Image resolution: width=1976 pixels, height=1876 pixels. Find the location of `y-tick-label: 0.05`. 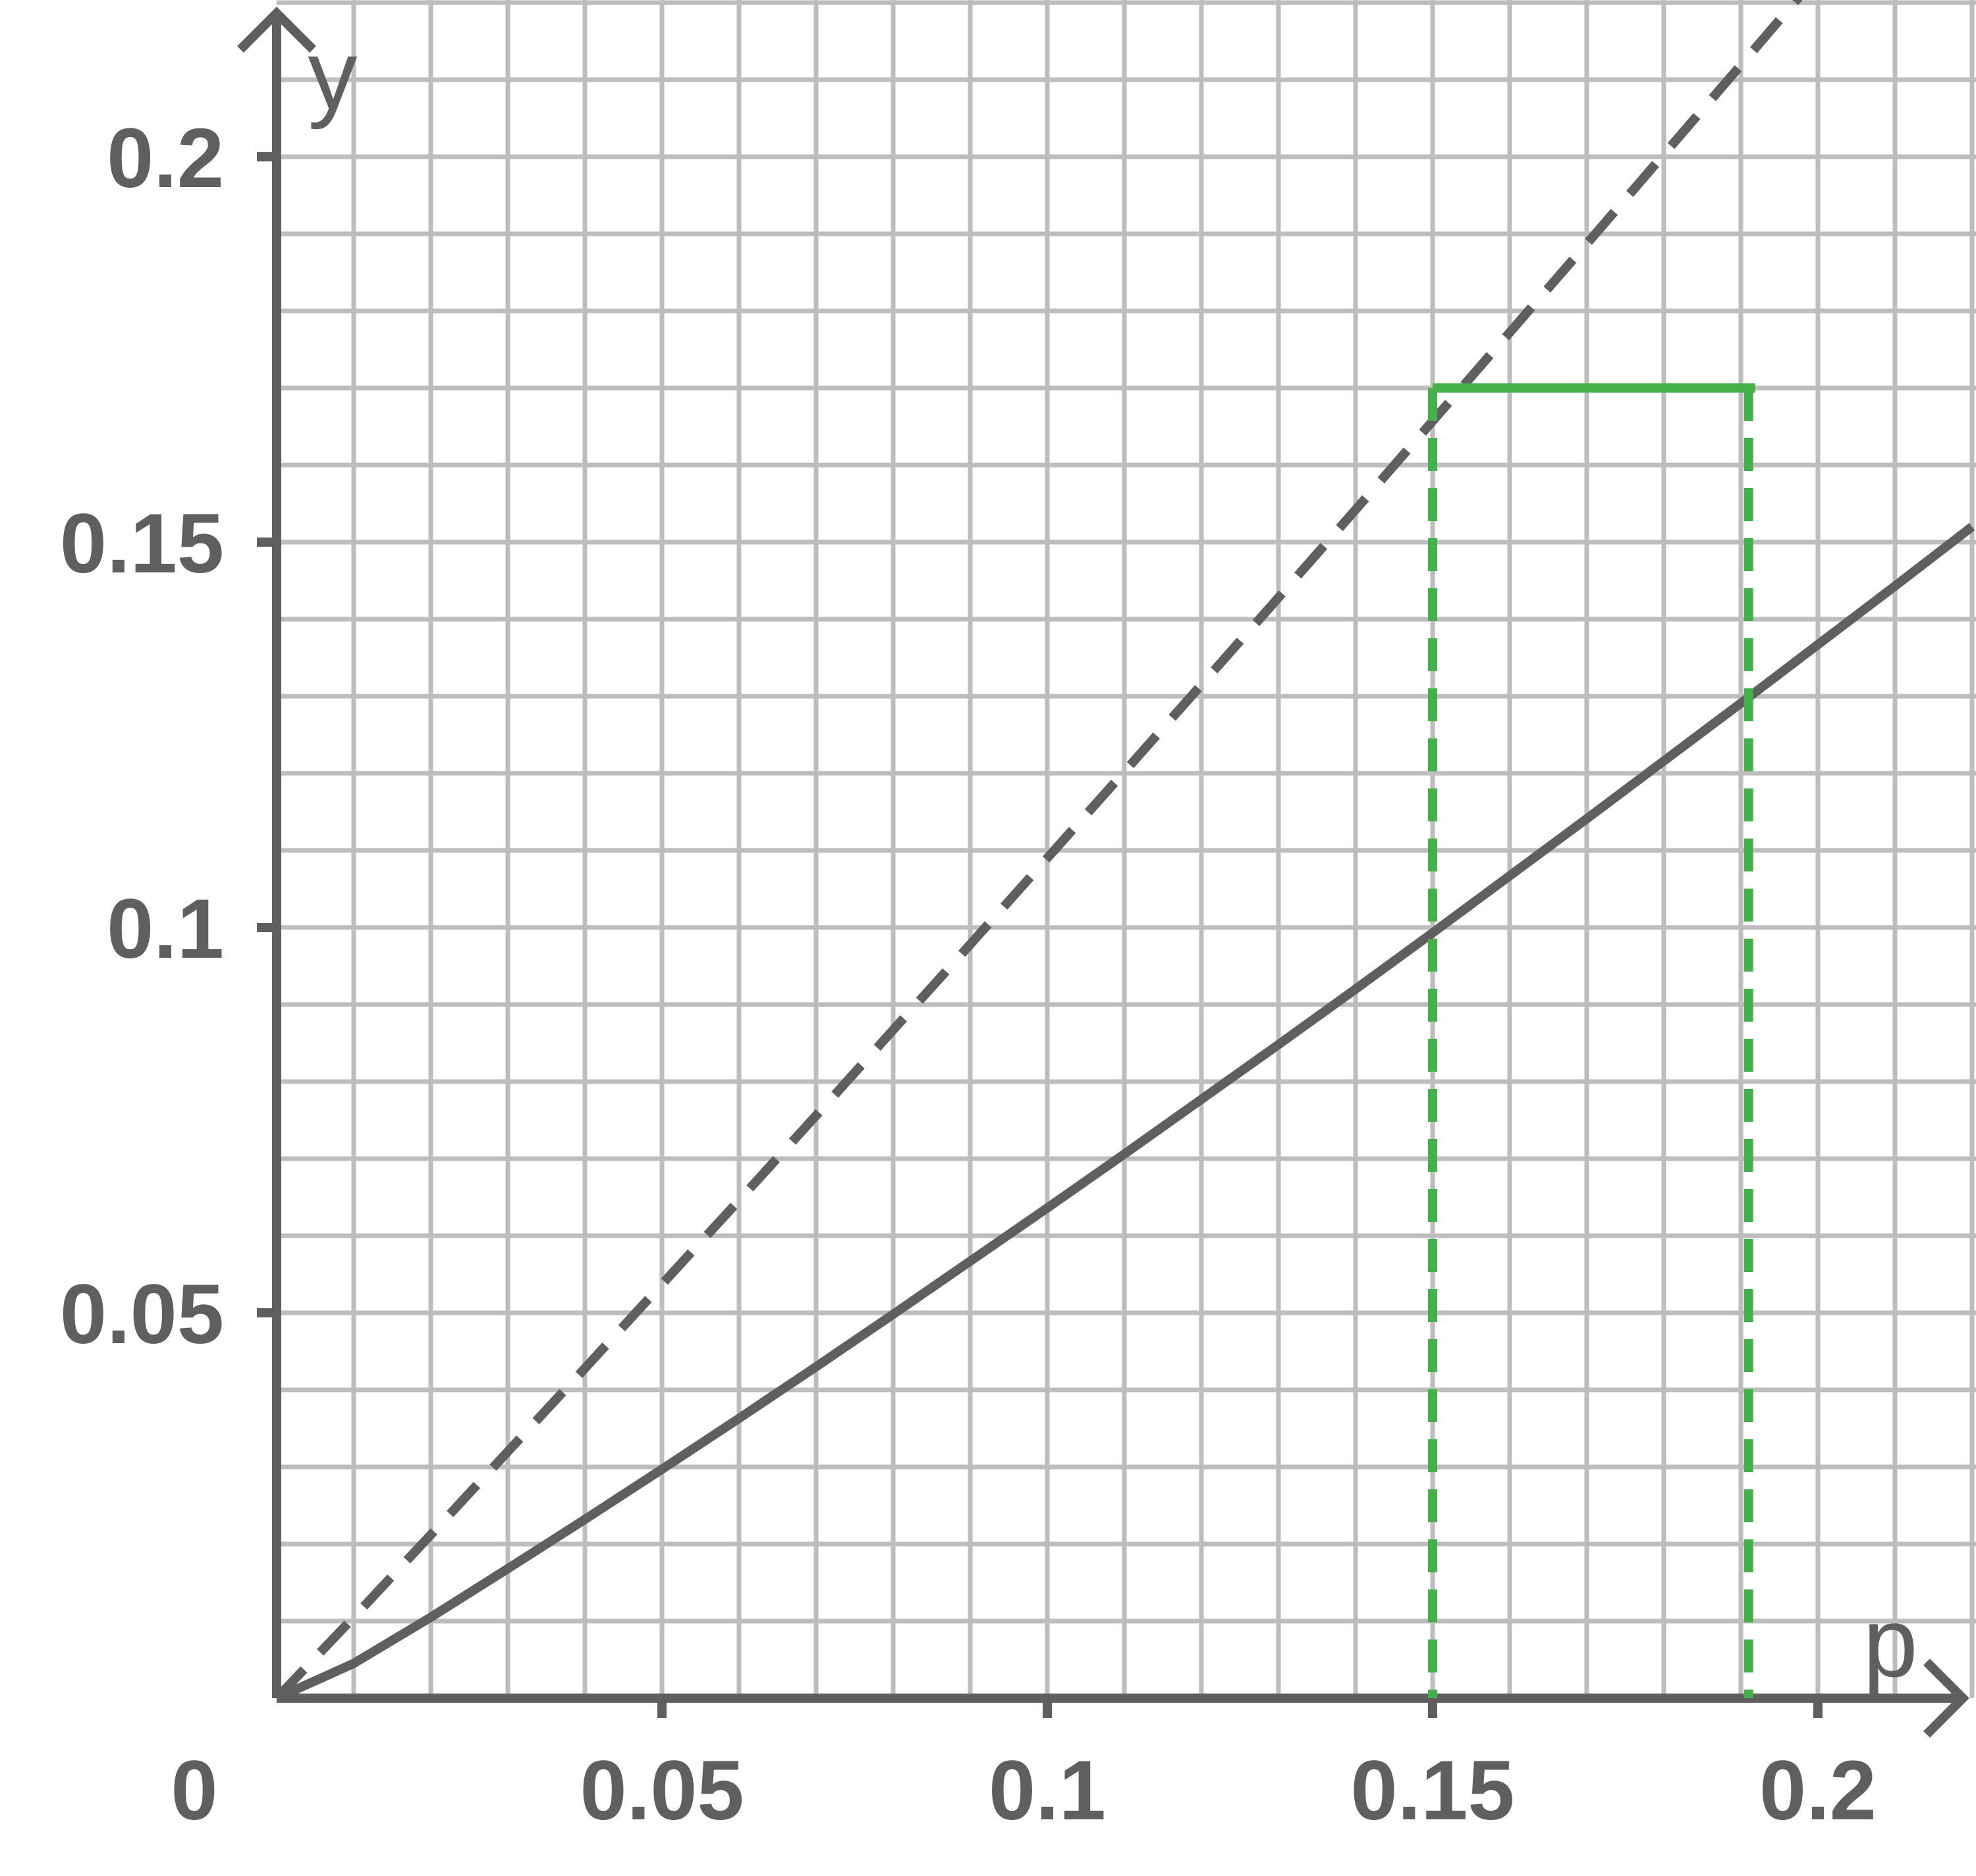

y-tick-label: 0.05 is located at coordinates (142, 1314).